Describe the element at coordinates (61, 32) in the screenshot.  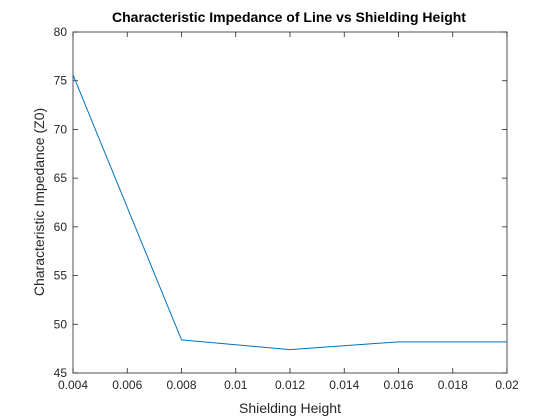
I see `y-tick-label: 80` at that location.